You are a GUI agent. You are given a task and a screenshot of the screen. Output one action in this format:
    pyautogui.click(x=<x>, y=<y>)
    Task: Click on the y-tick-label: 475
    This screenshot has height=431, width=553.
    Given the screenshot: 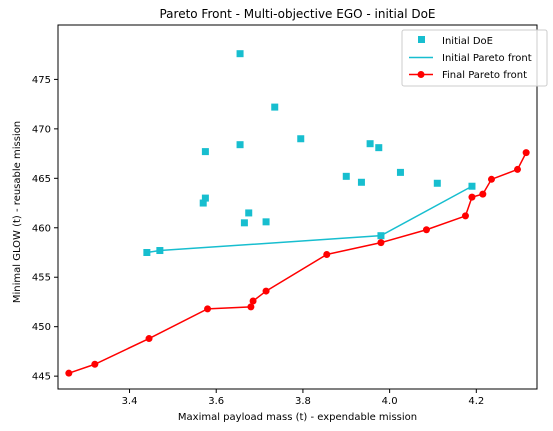 What is the action you would take?
    pyautogui.click(x=41, y=80)
    